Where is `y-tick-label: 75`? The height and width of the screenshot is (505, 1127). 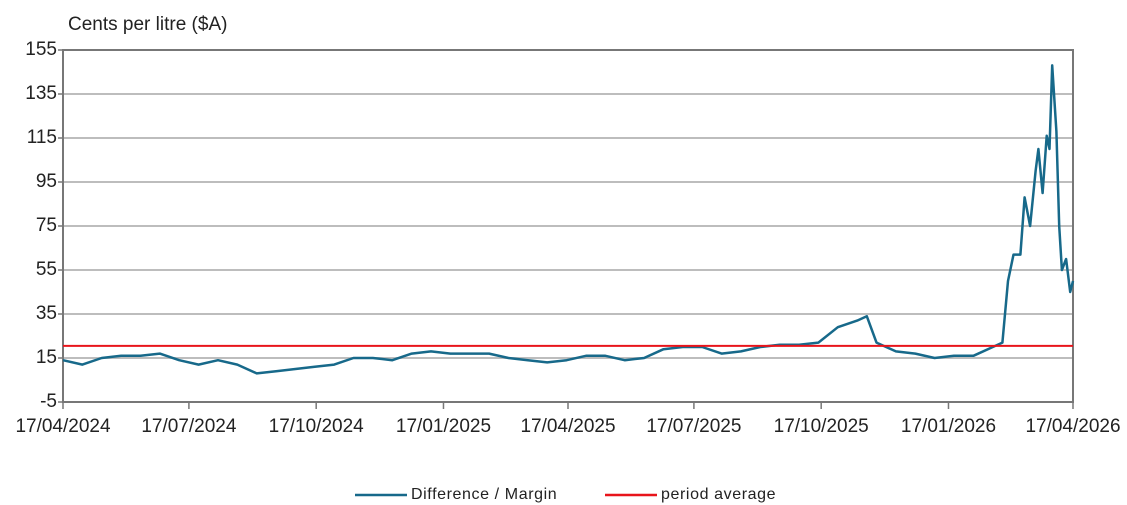
y-tick-label: 75 is located at coordinates (46, 225).